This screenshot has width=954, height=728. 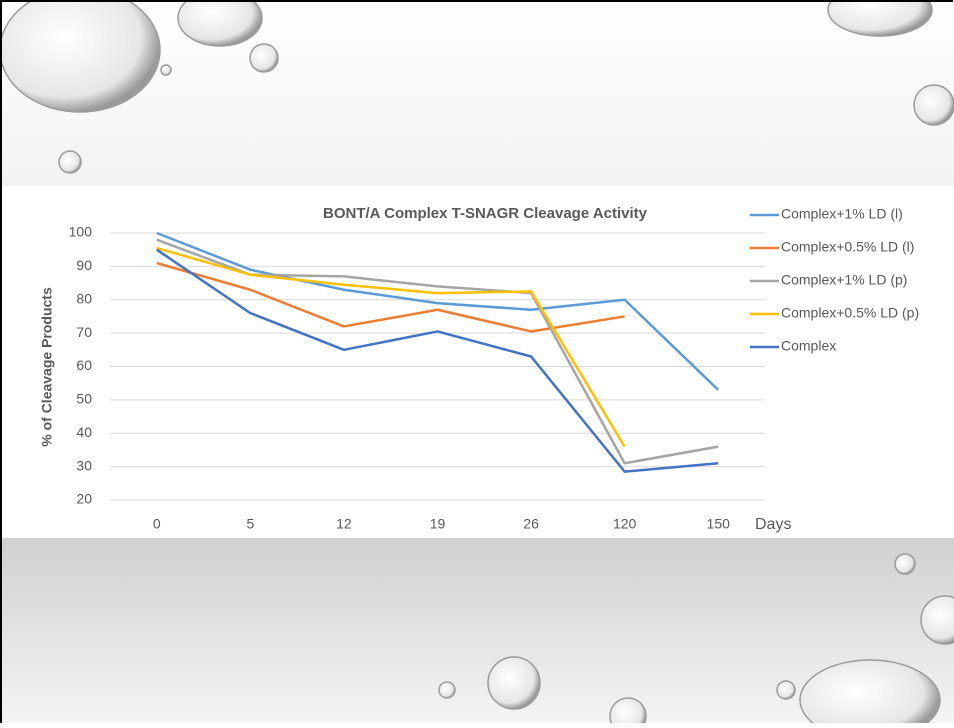 I want to click on y-tick-label: 30, so click(x=84, y=465).